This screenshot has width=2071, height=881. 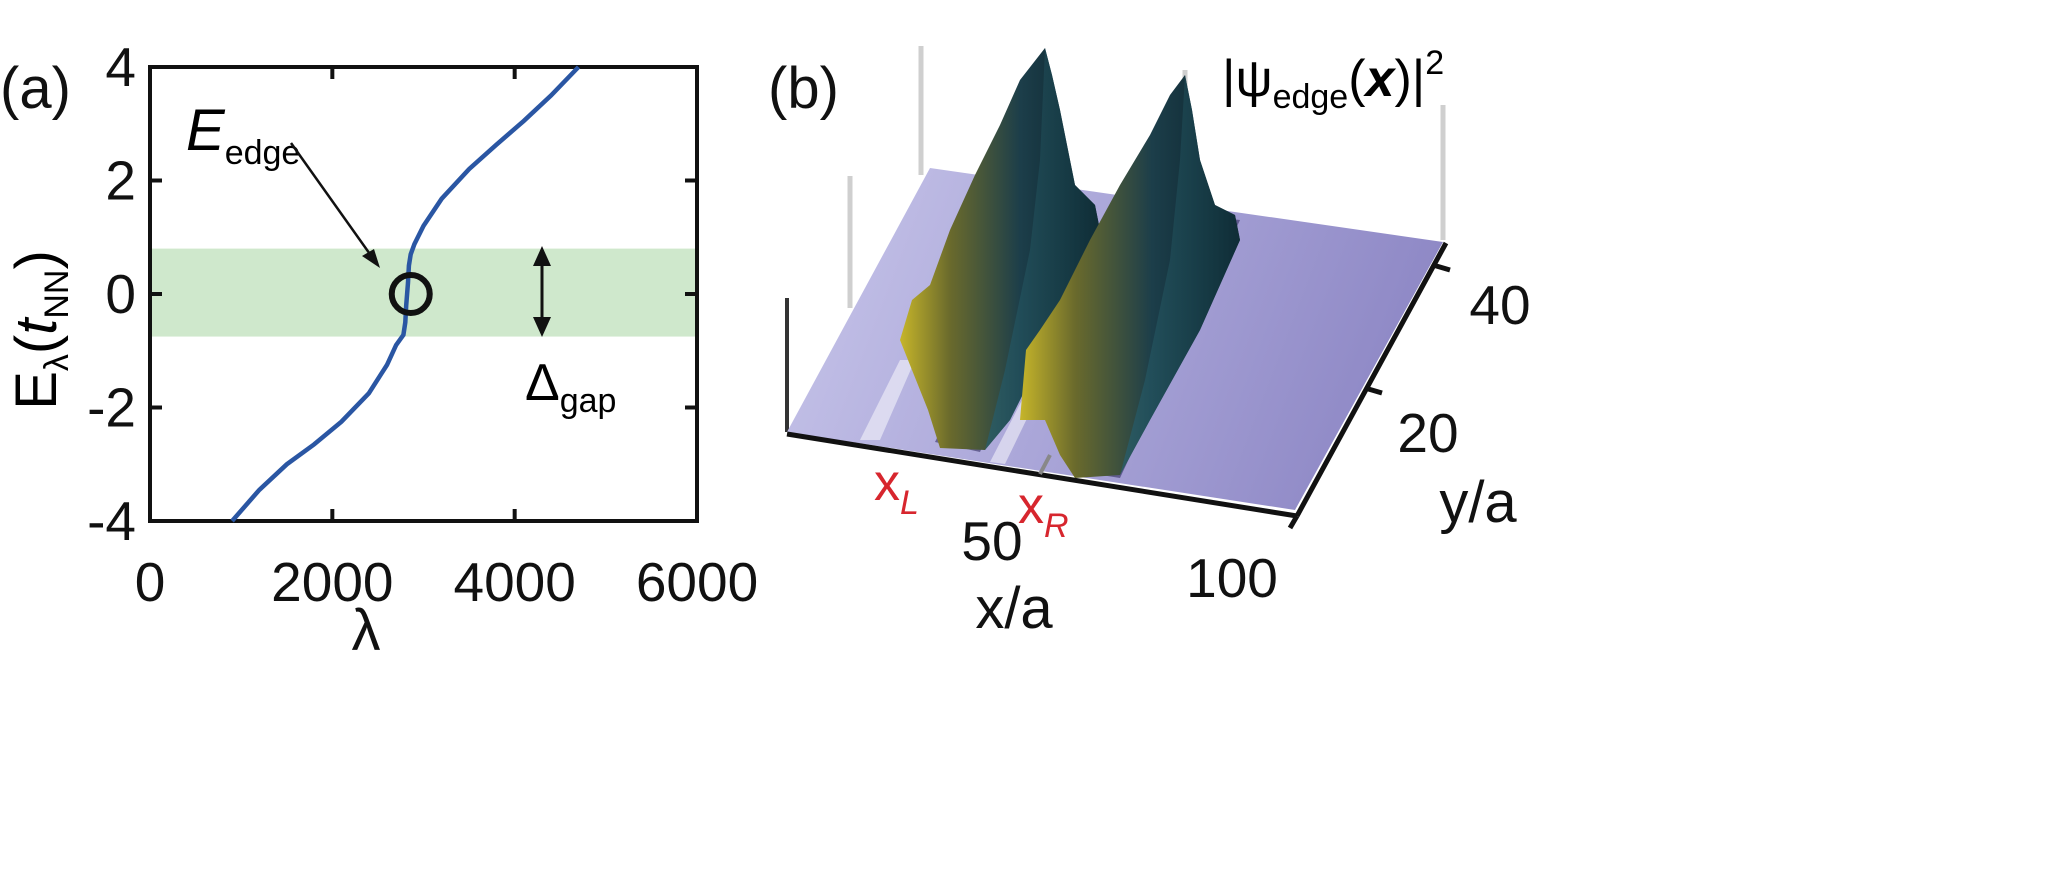 I want to click on surface-title-prefix: |ψ, so click(x=1247, y=79).